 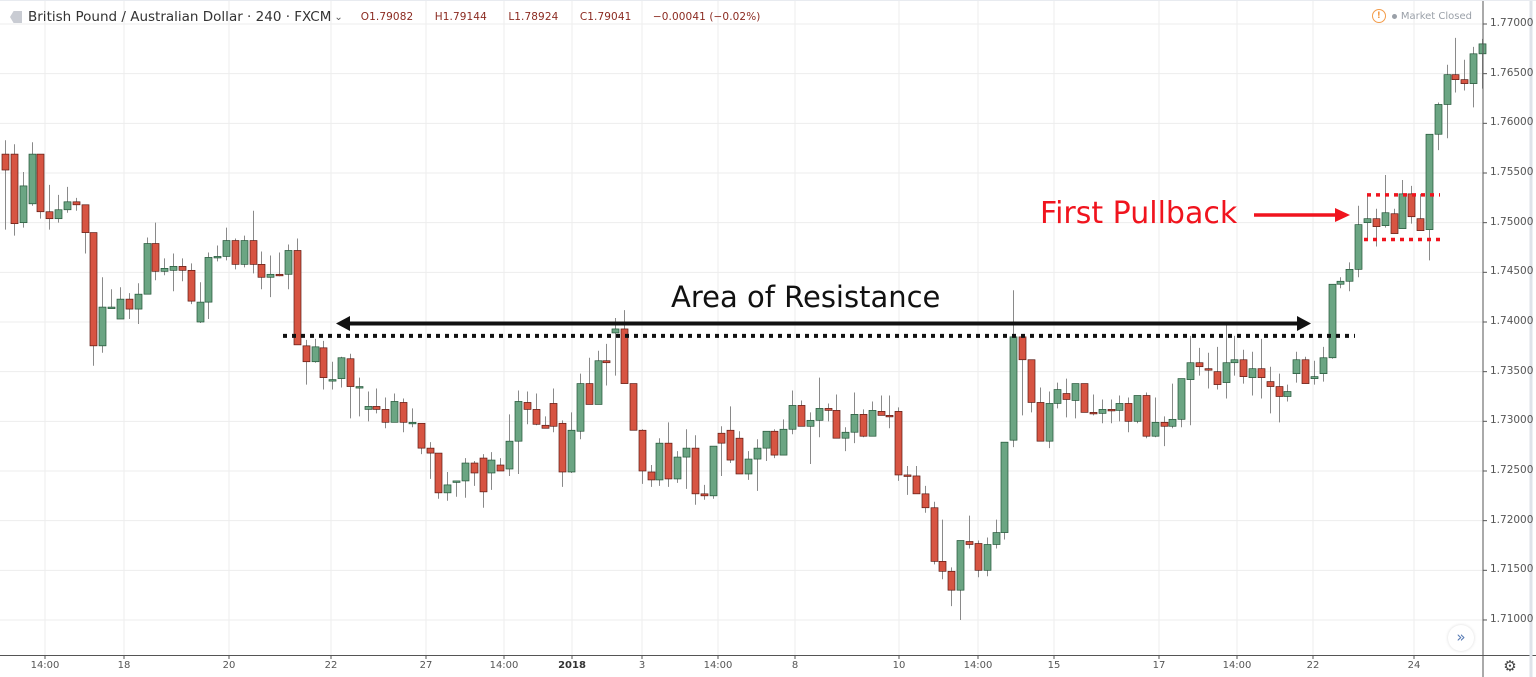 What do you see at coordinates (536, 17) in the screenshot?
I see `low-value: 1.78924` at bounding box center [536, 17].